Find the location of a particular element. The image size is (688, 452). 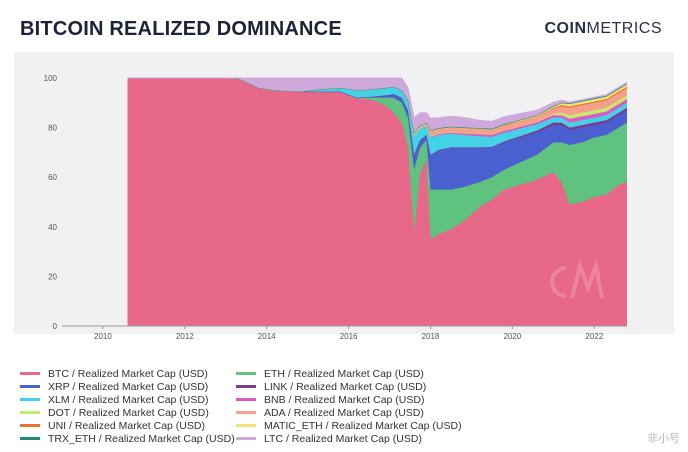

legend-item: ETH / Realized Market Cap (USD) is located at coordinates (376, 373).